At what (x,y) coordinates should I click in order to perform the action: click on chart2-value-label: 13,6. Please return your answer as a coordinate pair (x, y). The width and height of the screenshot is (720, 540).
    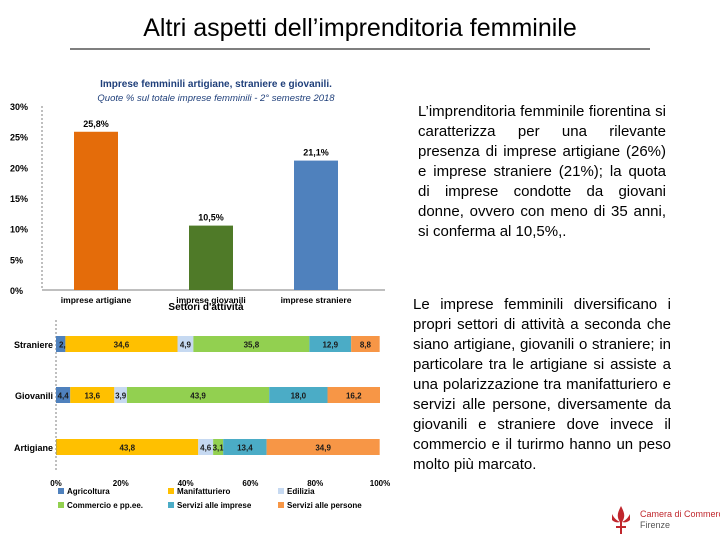
    Looking at the image, I should click on (92, 396).